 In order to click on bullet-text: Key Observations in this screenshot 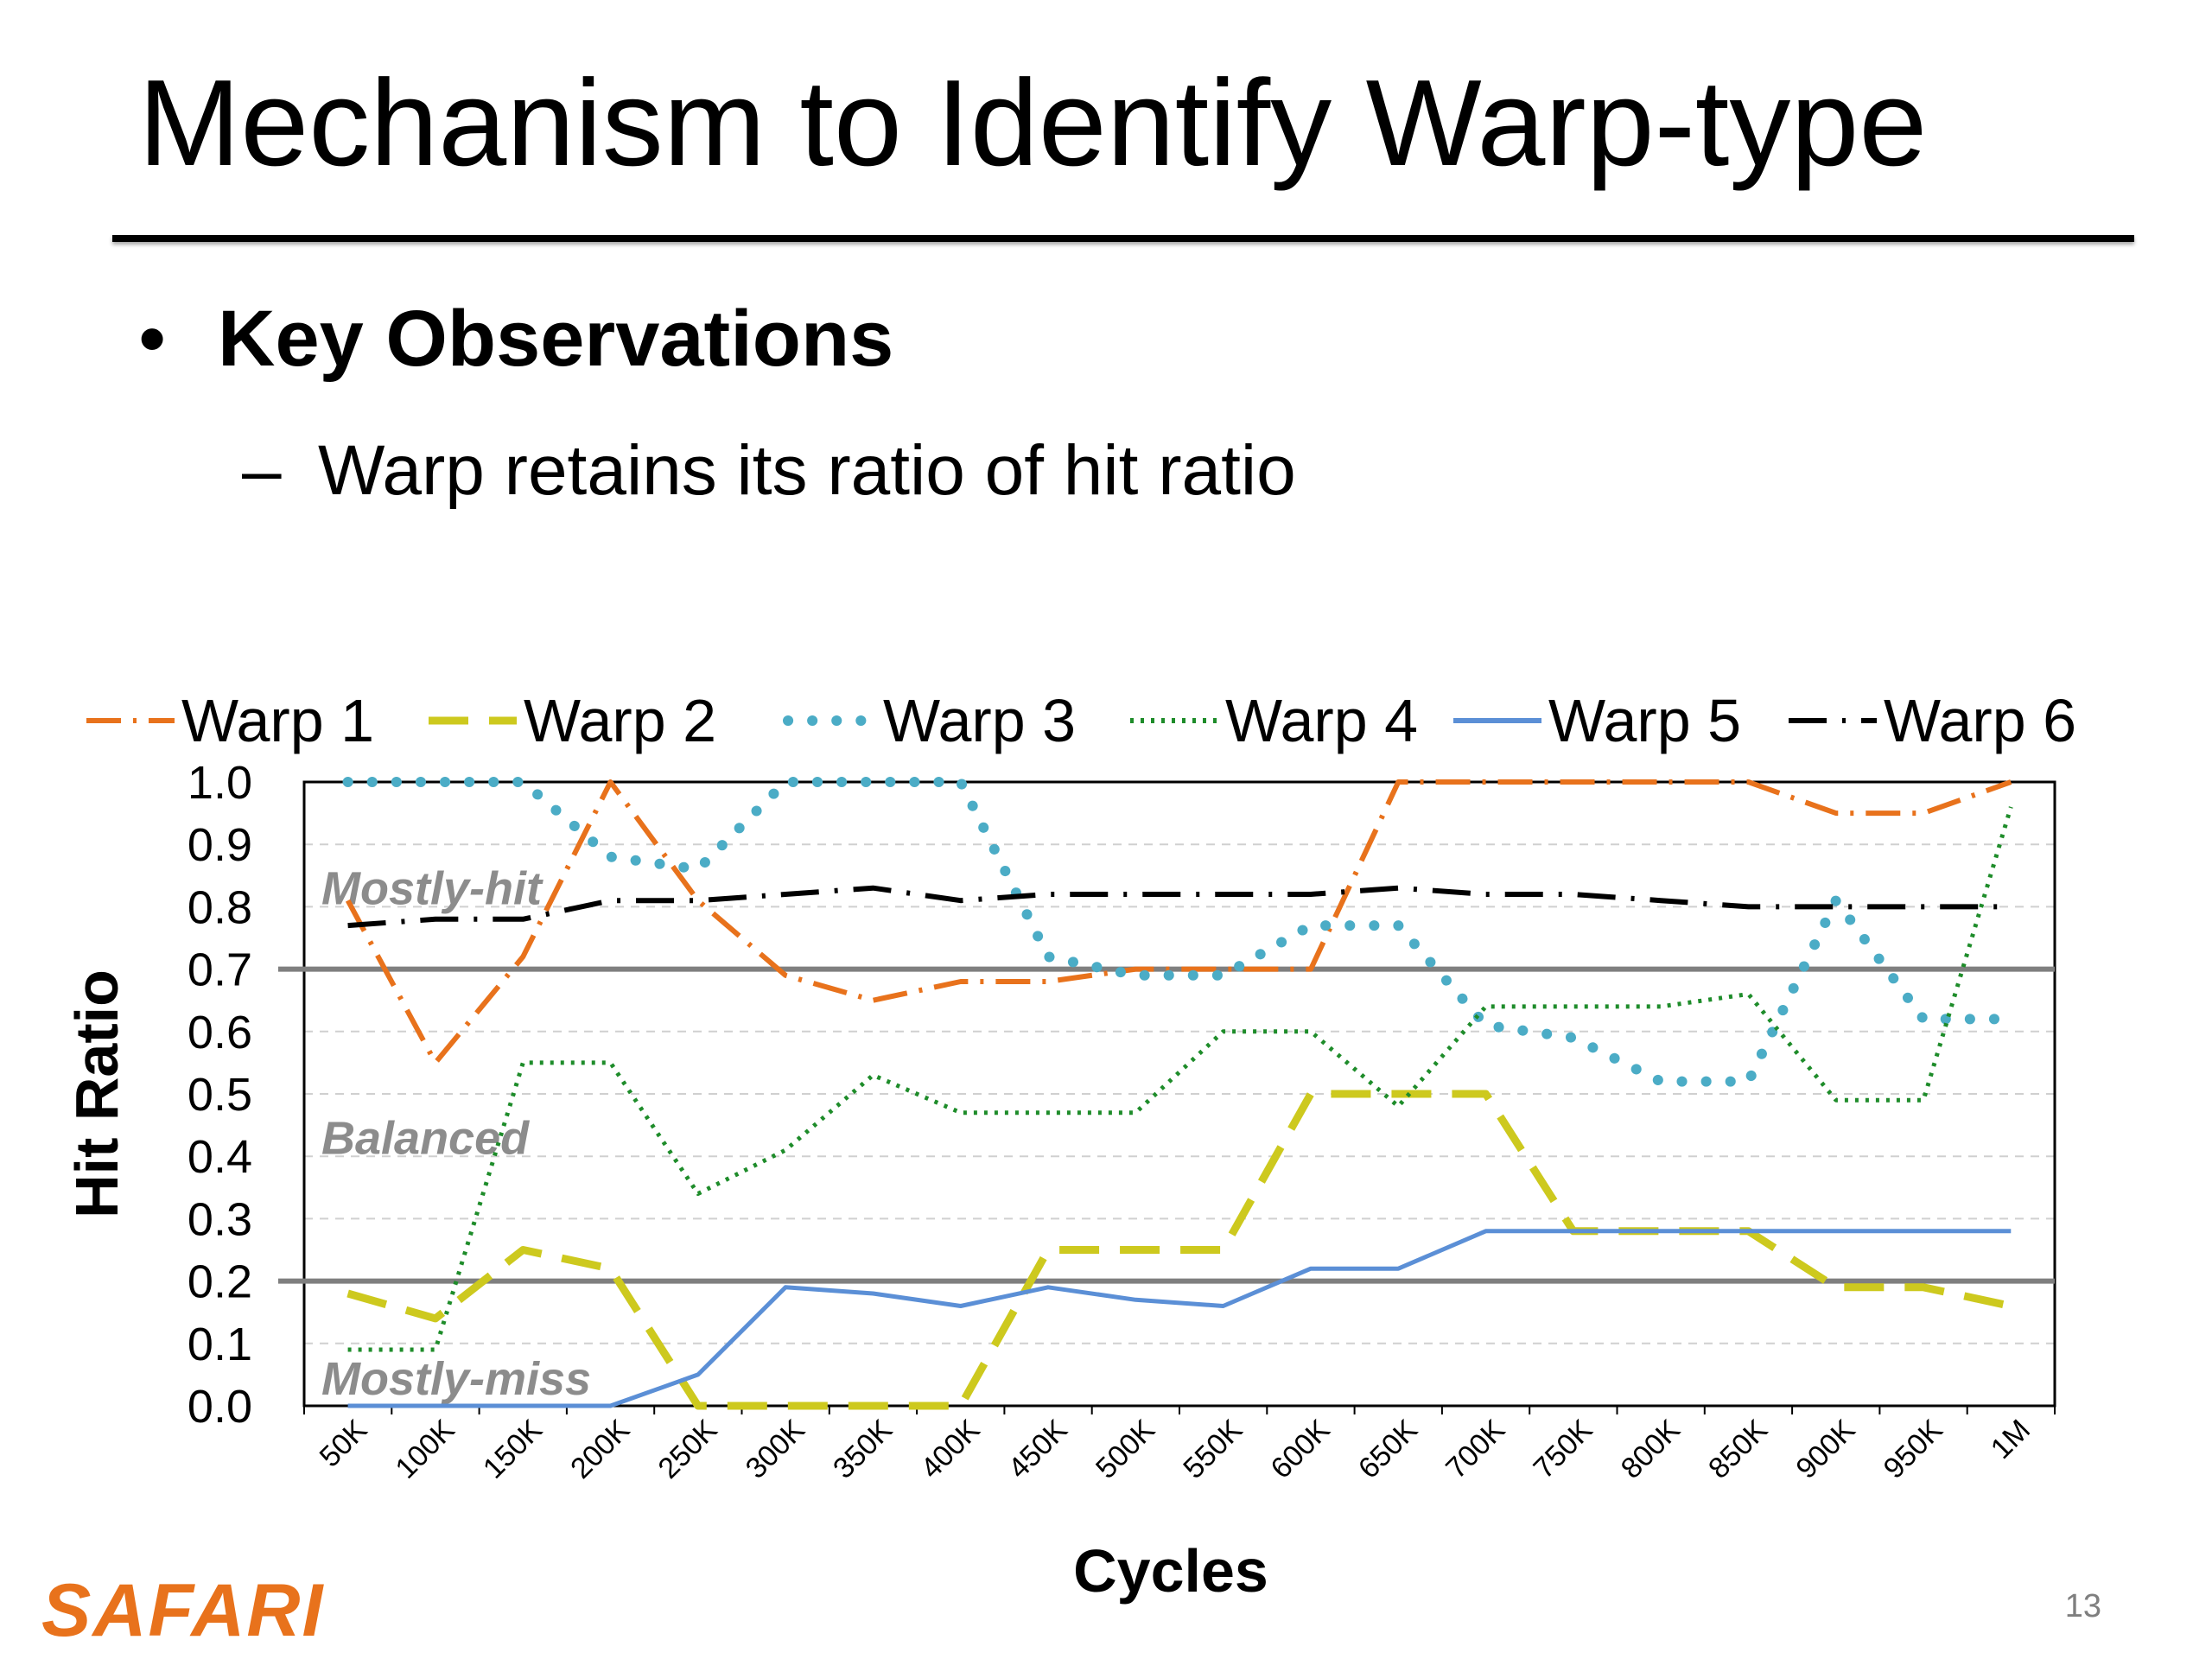, I will do `click(556, 339)`.